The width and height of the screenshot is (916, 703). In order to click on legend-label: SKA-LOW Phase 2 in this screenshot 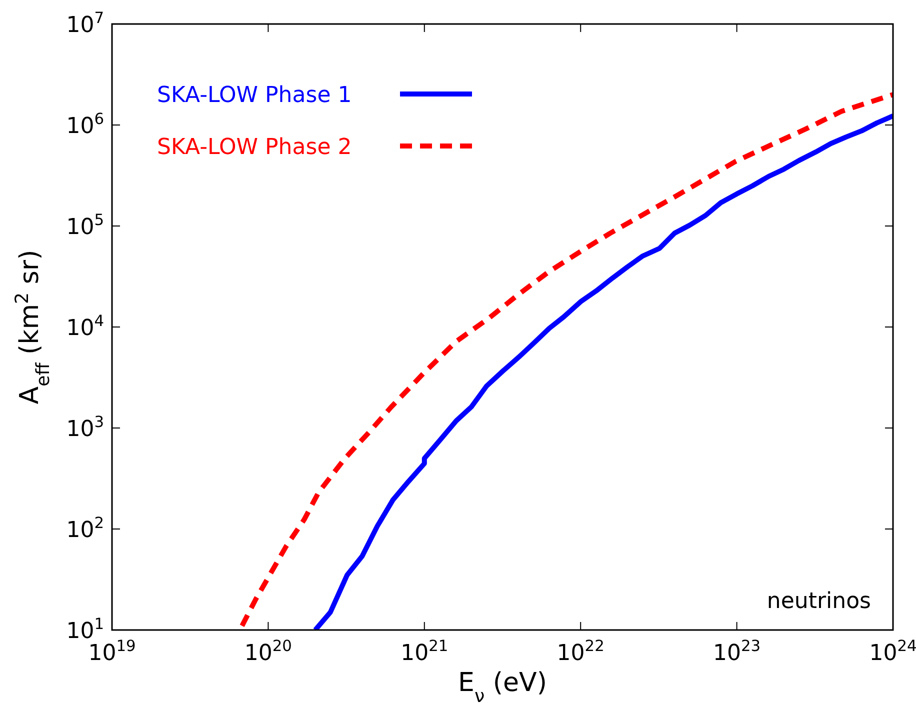, I will do `click(254, 147)`.